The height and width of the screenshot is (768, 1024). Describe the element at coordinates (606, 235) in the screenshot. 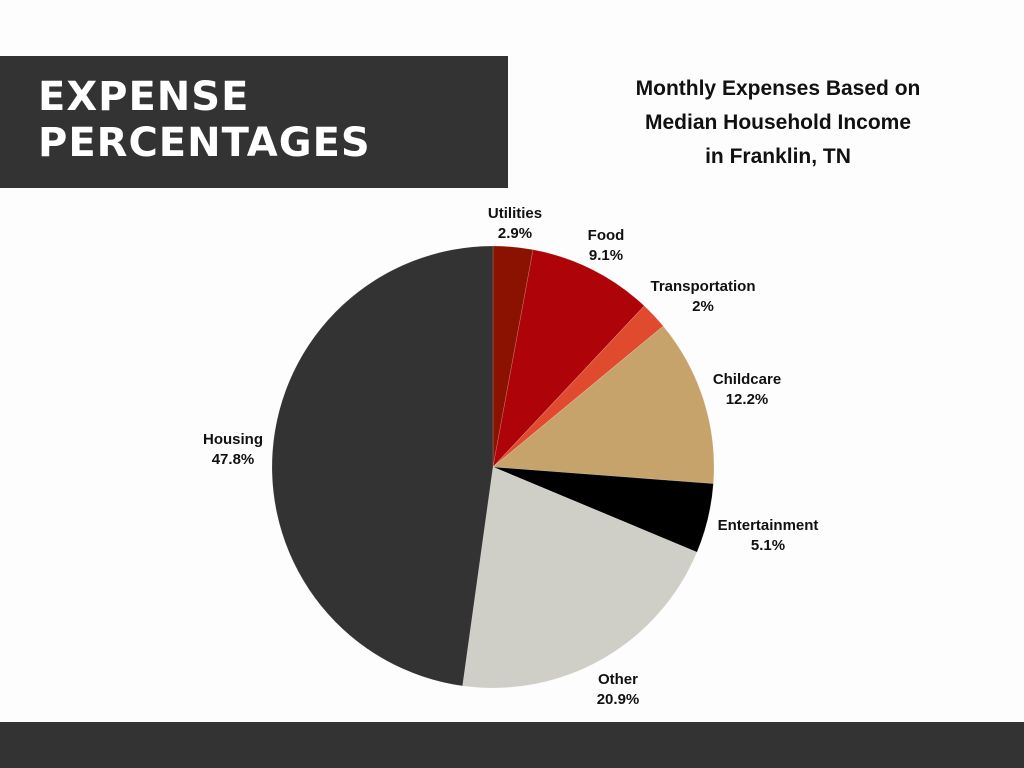

I see `slice-label-food: Food` at that location.